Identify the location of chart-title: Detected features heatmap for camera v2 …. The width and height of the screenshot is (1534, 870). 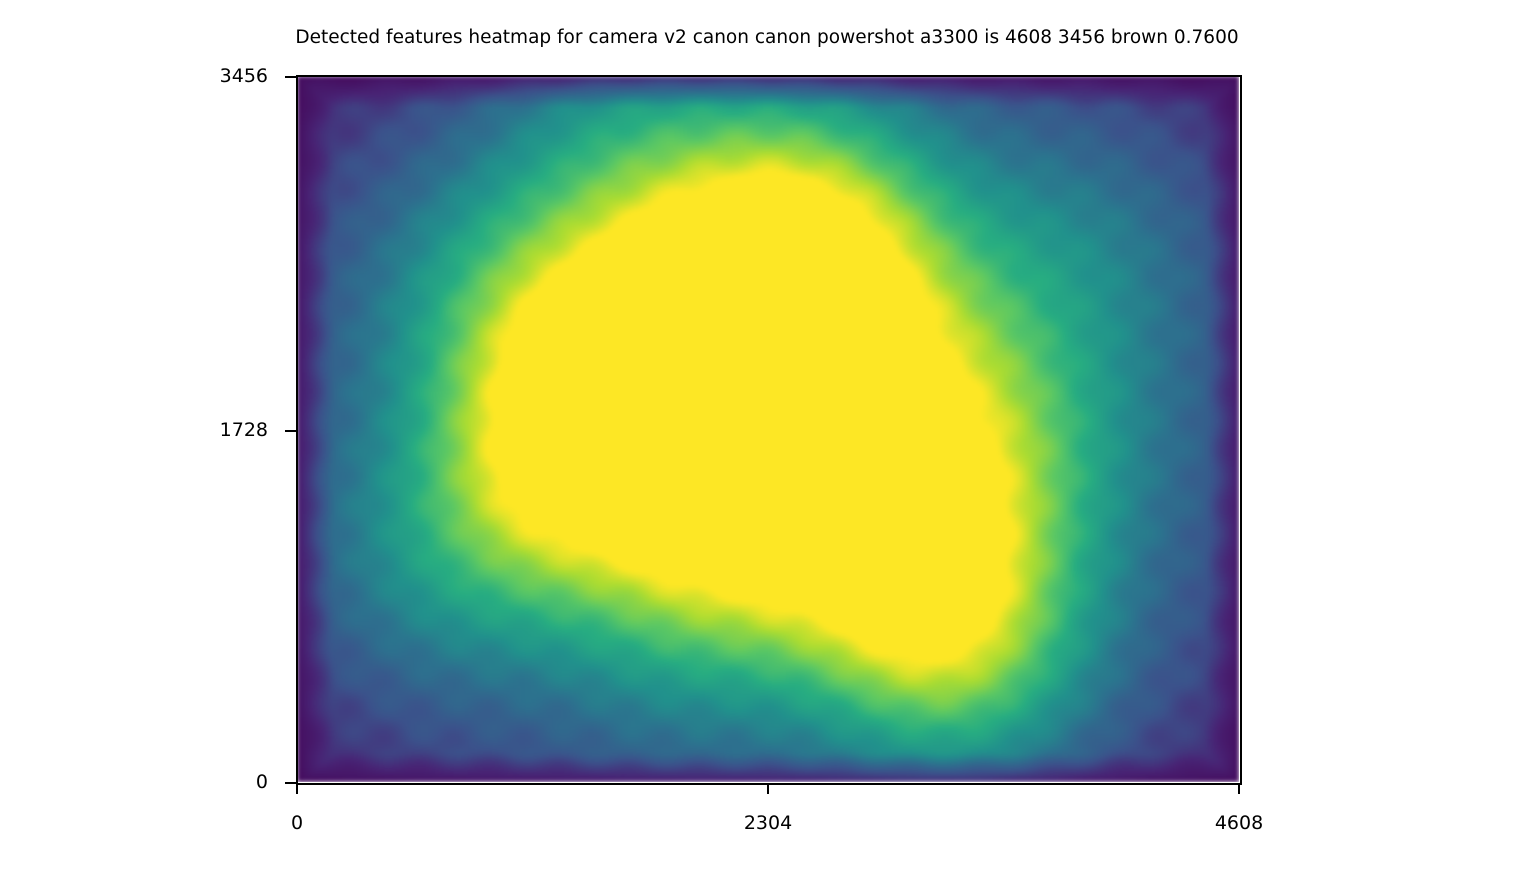
(767, 37).